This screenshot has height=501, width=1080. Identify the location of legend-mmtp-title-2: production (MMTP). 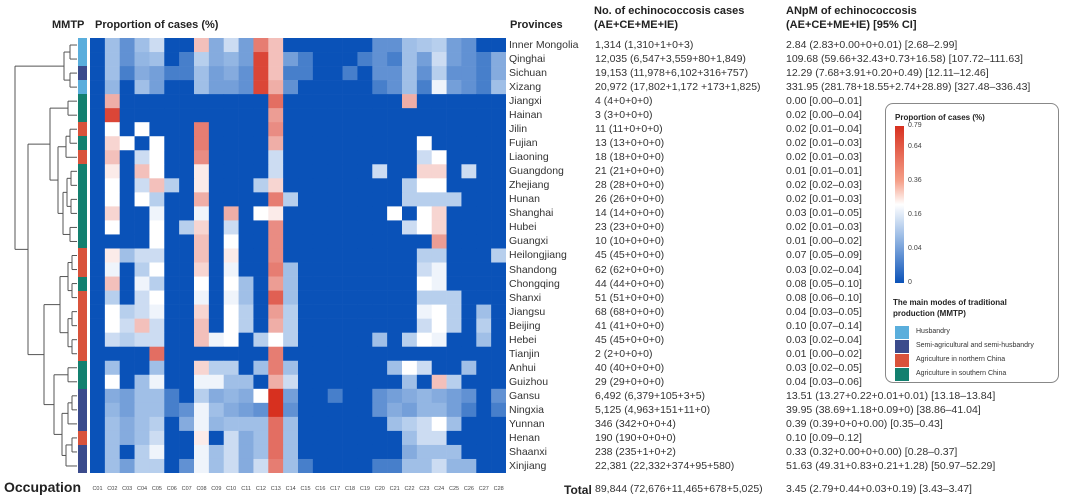
(929, 313).